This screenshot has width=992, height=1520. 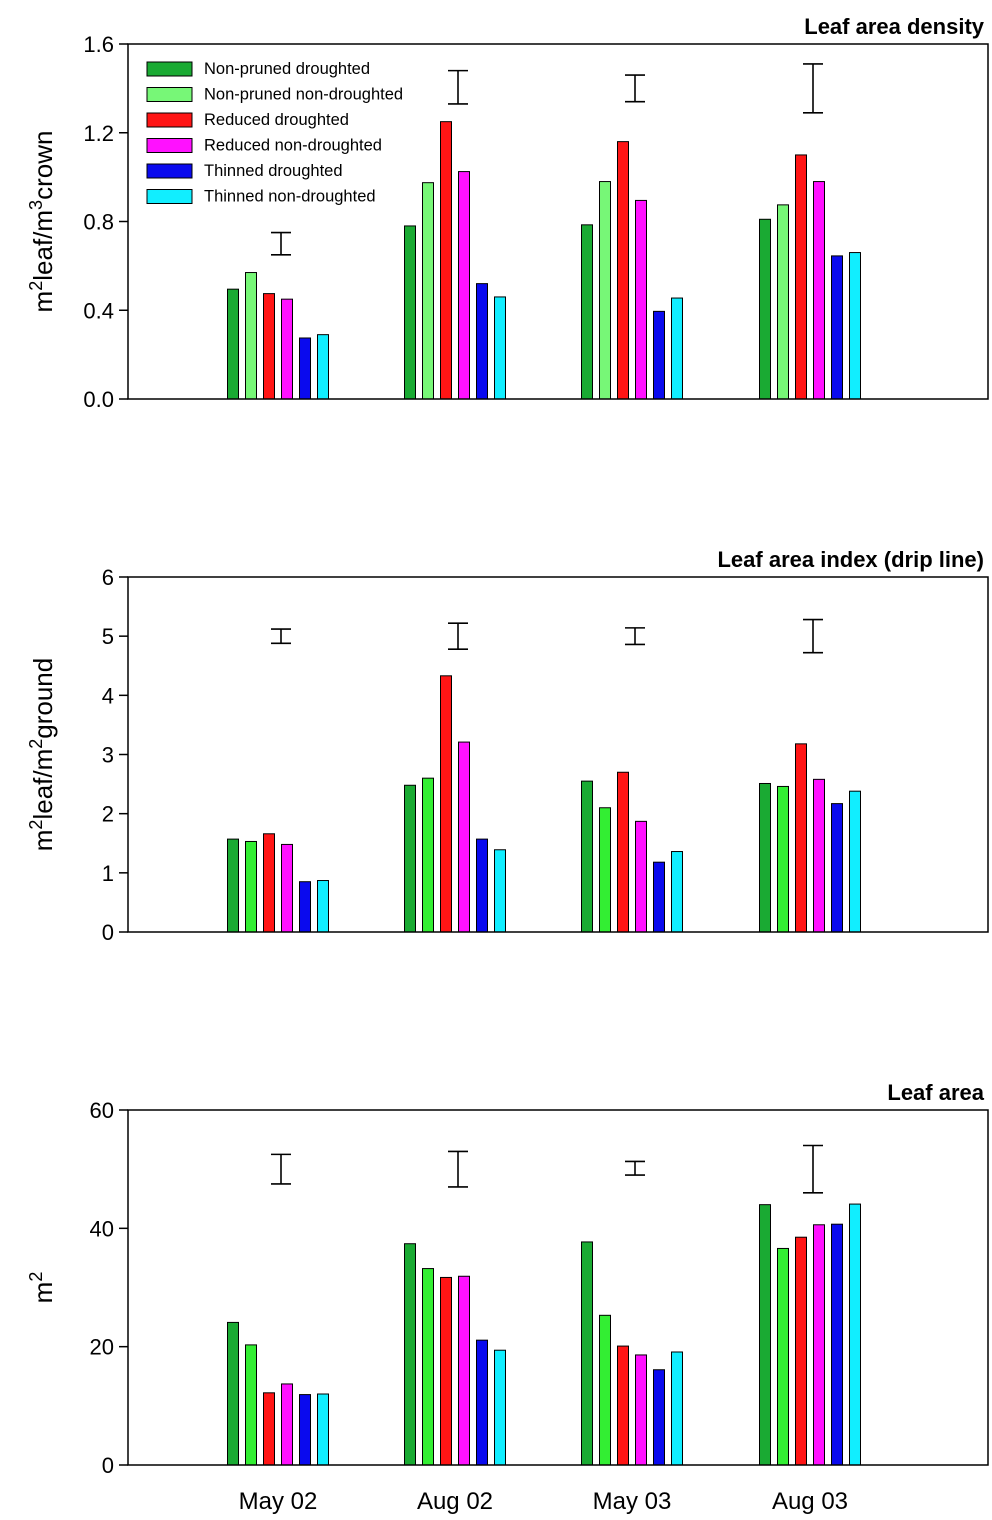 I want to click on y-tick-label: 1, so click(x=108, y=873).